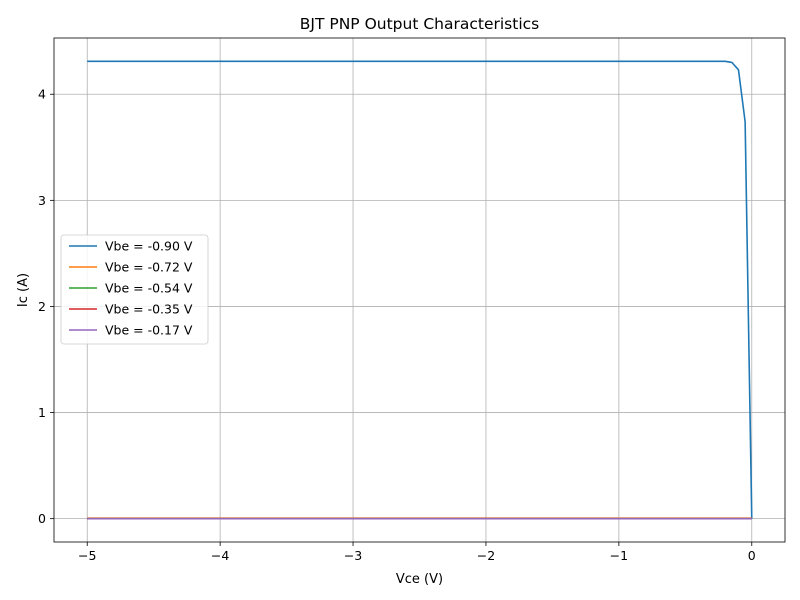 This screenshot has width=800, height=600. Describe the element at coordinates (42, 200) in the screenshot. I see `y-tick-label: 3` at that location.